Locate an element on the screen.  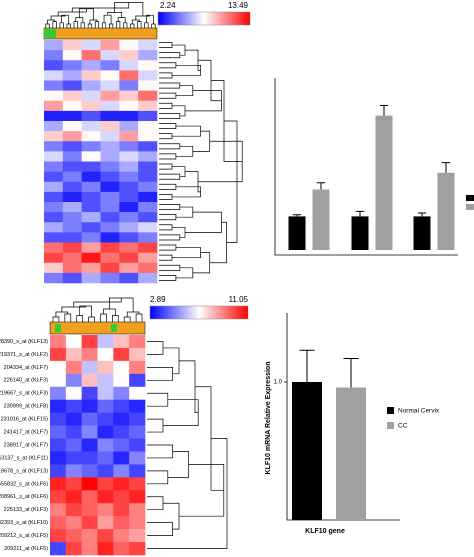
row-label: 230999_at (KLF8) is located at coordinates (26, 407).